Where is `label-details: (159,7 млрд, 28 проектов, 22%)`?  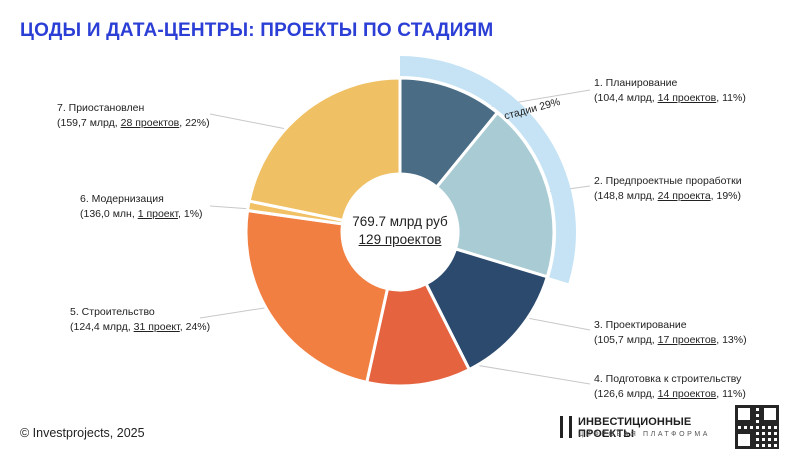
label-details: (159,7 млрд, 28 проектов, 22%) is located at coordinates (133, 123).